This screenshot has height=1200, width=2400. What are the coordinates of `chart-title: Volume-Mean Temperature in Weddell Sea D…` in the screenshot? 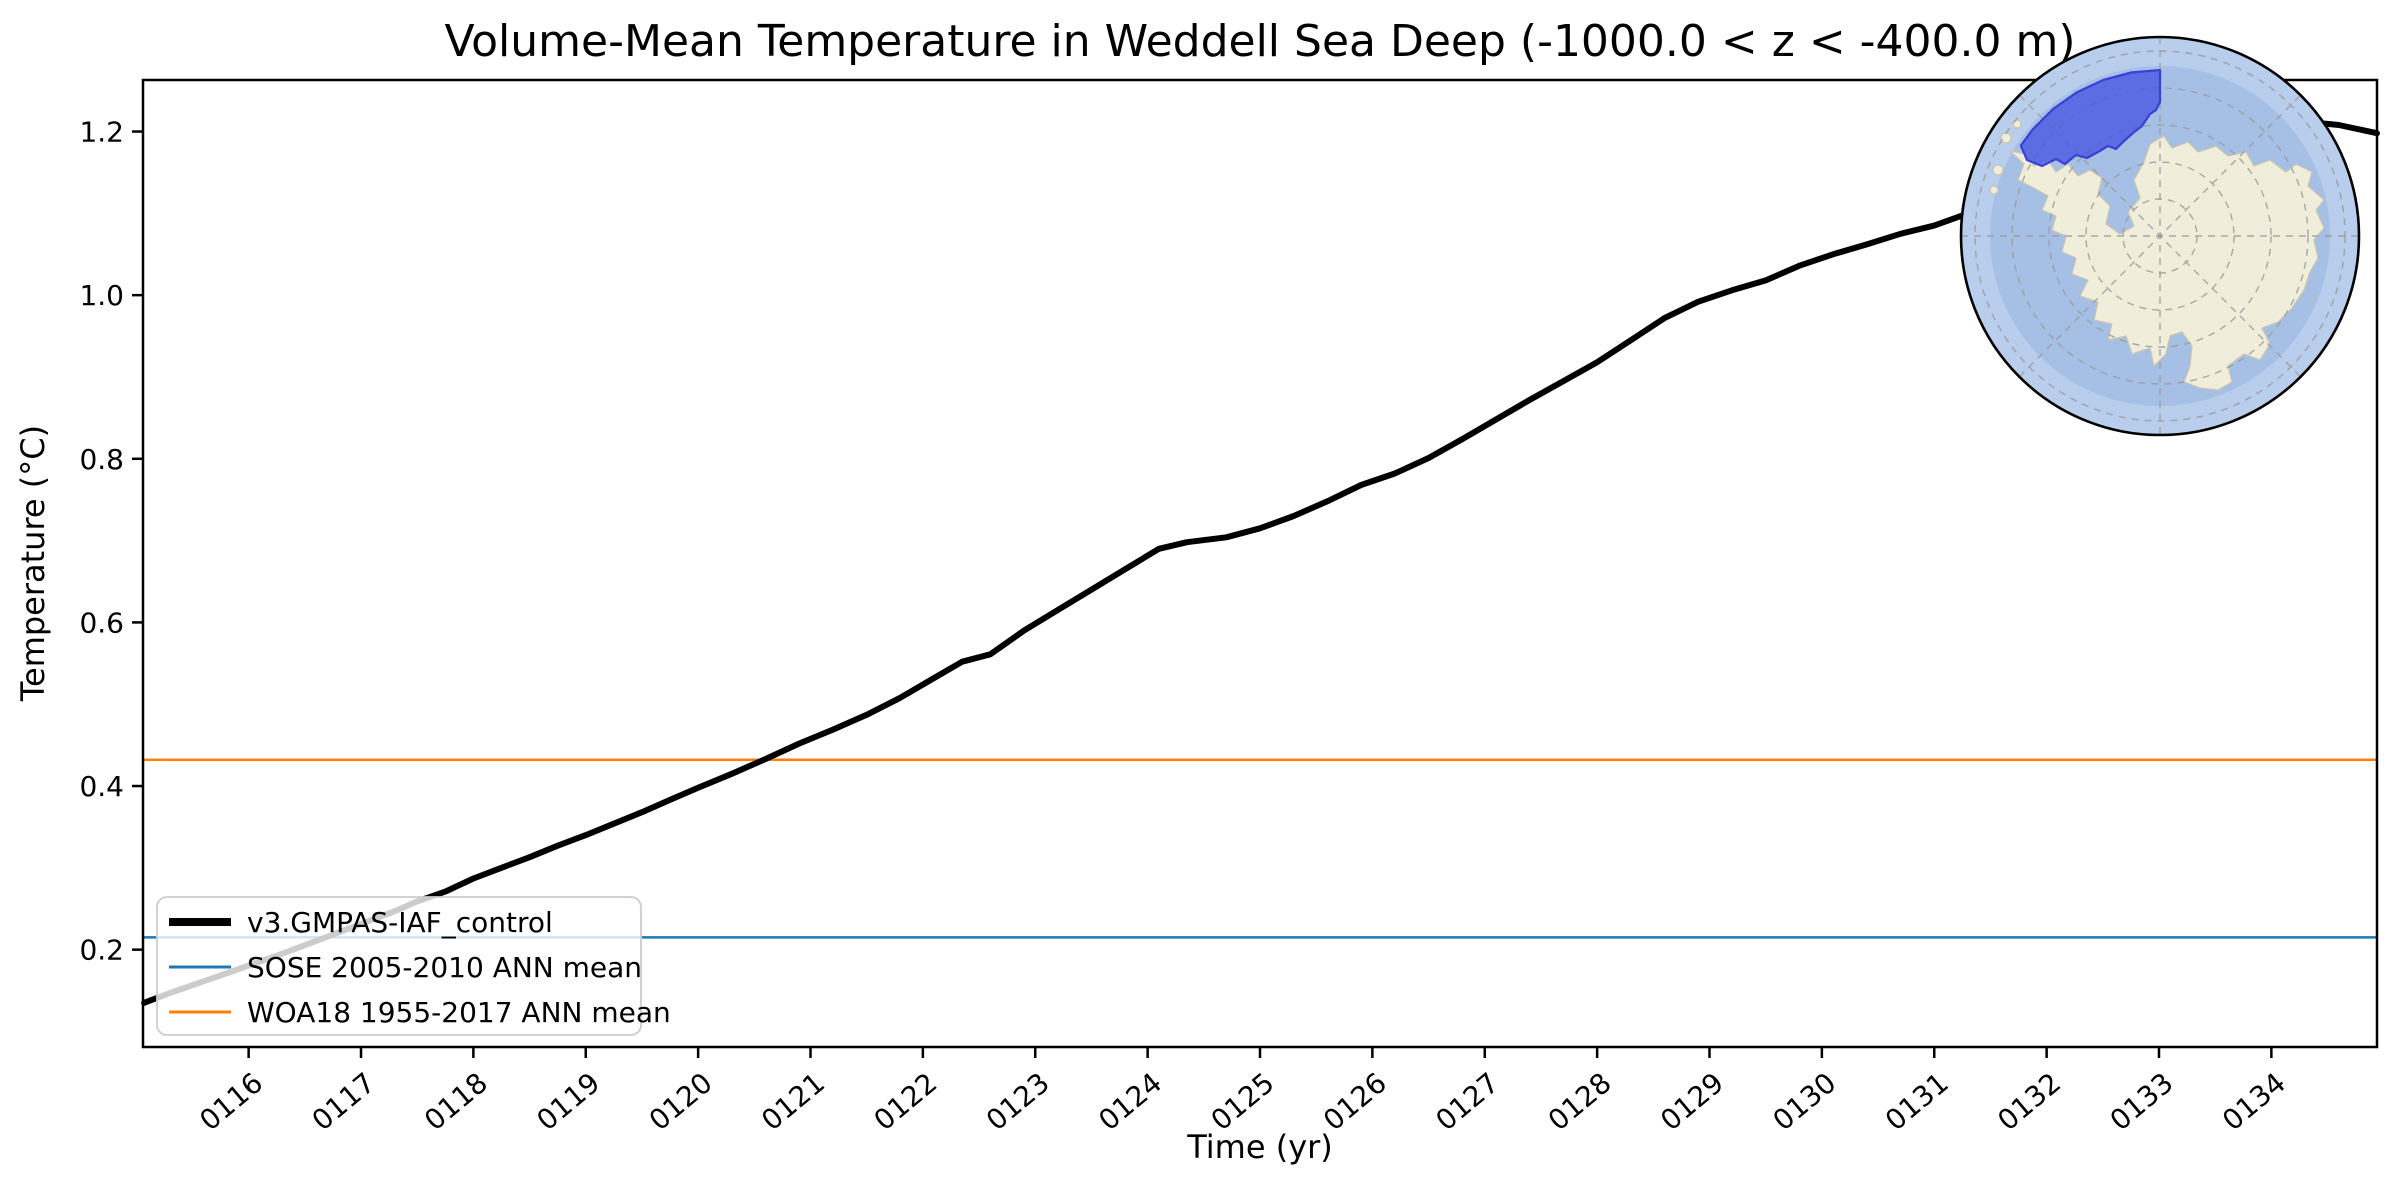 It's located at (1259, 41).